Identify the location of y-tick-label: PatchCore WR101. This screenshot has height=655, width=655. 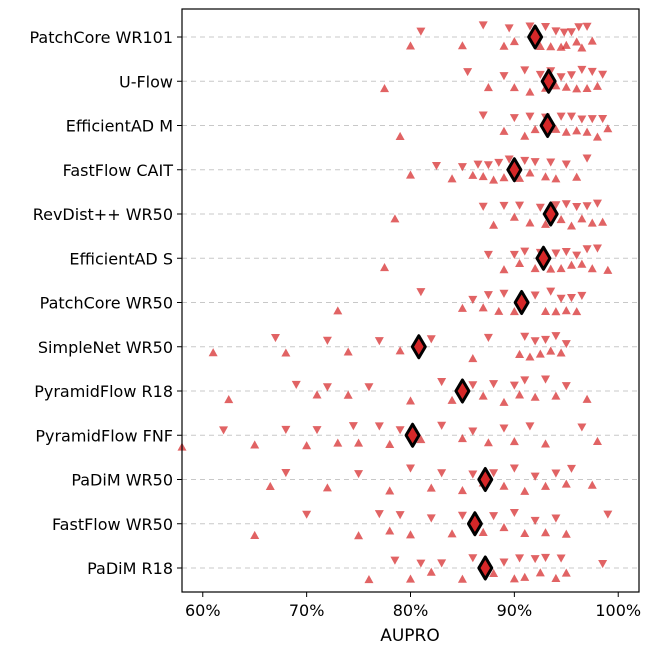
(101, 37).